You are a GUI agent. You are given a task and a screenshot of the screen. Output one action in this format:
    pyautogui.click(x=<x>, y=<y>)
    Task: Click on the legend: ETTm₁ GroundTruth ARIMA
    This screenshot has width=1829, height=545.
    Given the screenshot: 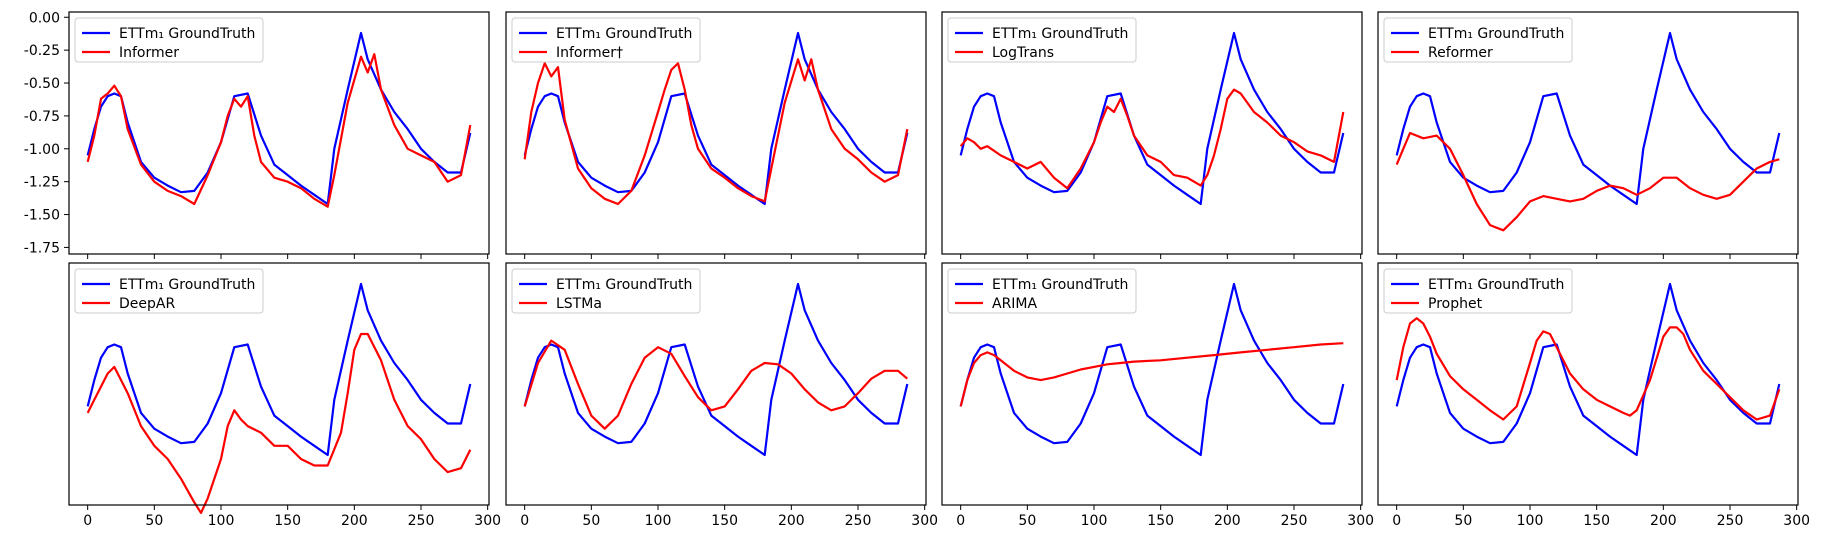 What is the action you would take?
    pyautogui.click(x=1042, y=291)
    